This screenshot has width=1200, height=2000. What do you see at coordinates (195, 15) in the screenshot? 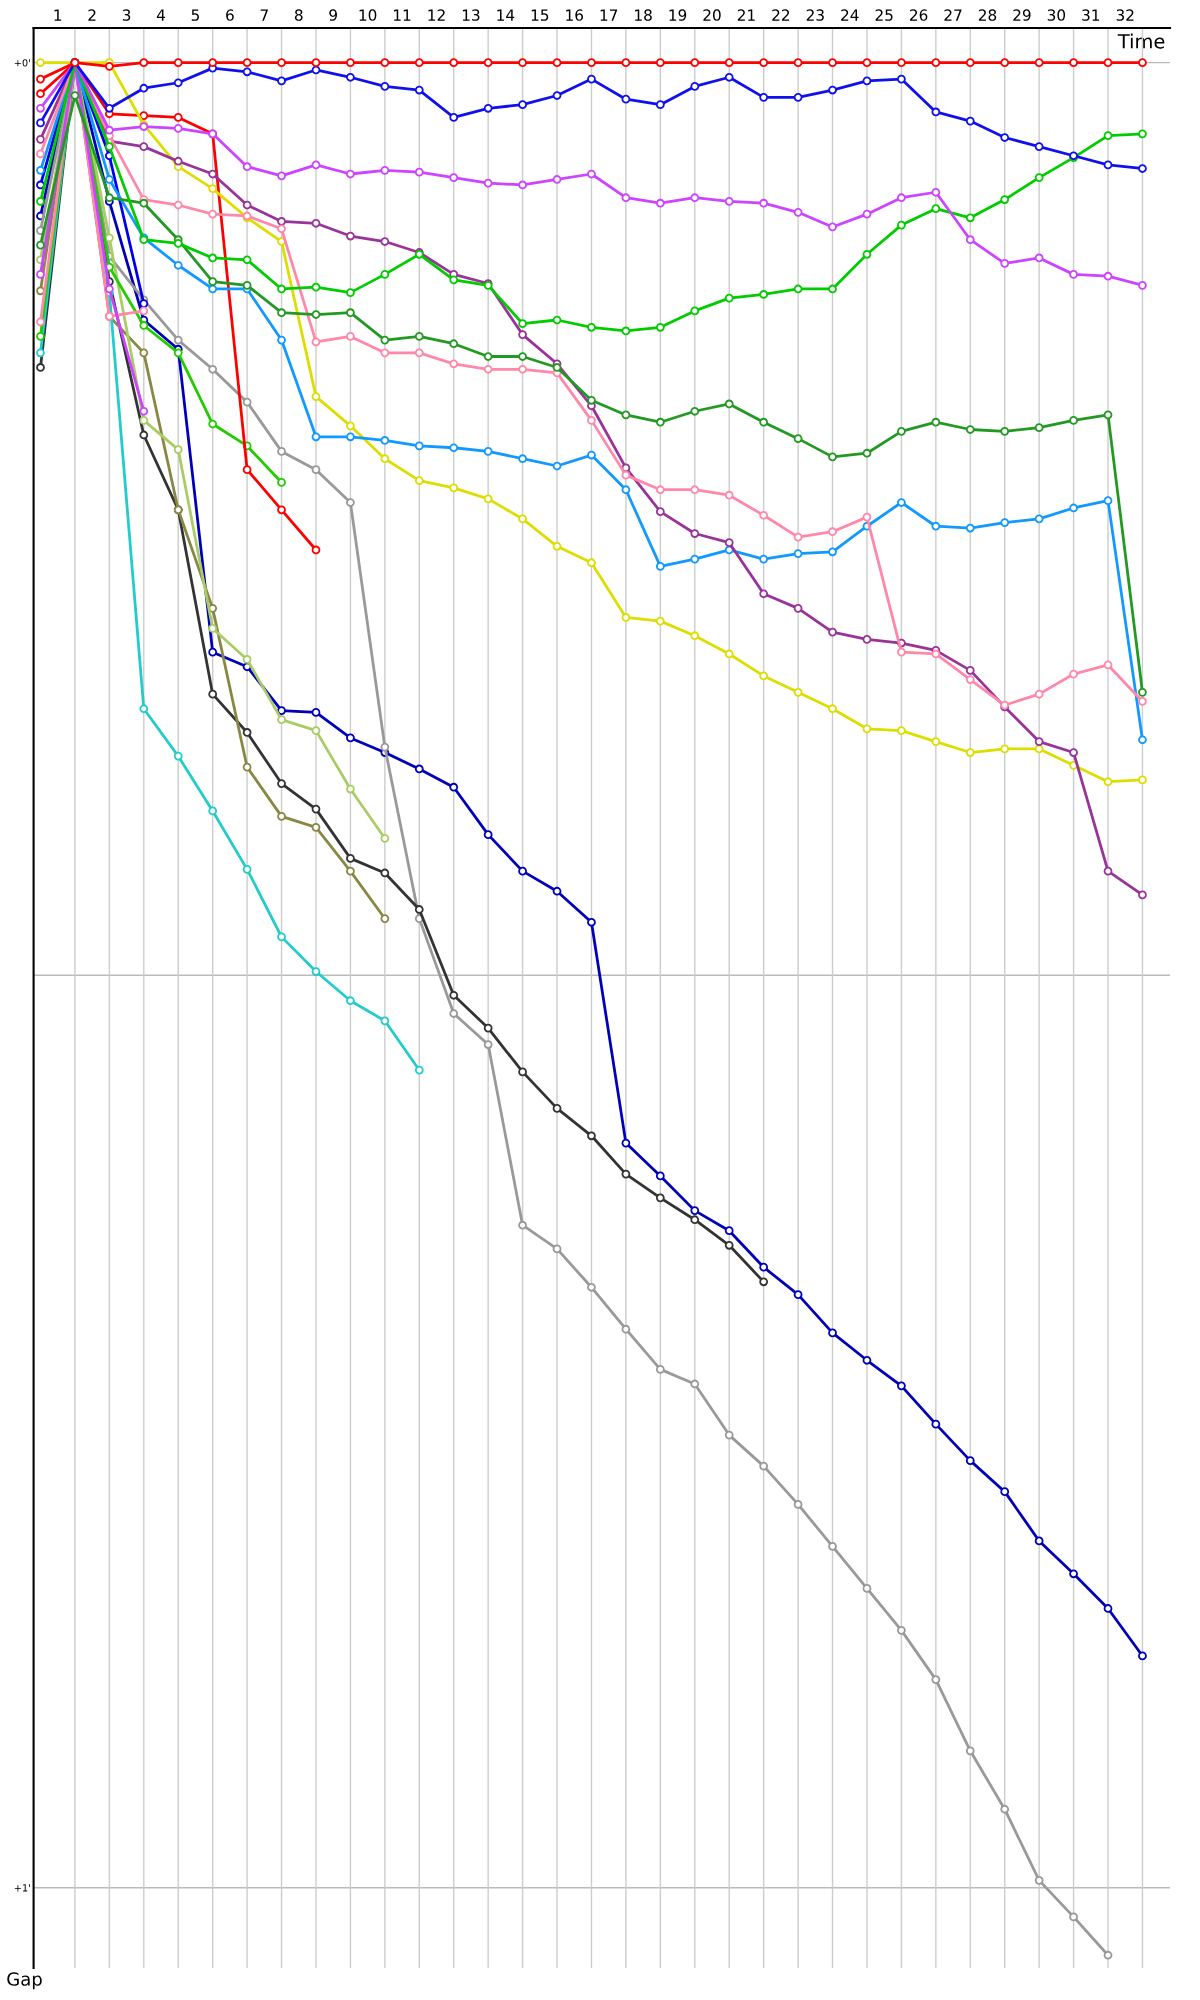
I see `x-tick-label: 5` at bounding box center [195, 15].